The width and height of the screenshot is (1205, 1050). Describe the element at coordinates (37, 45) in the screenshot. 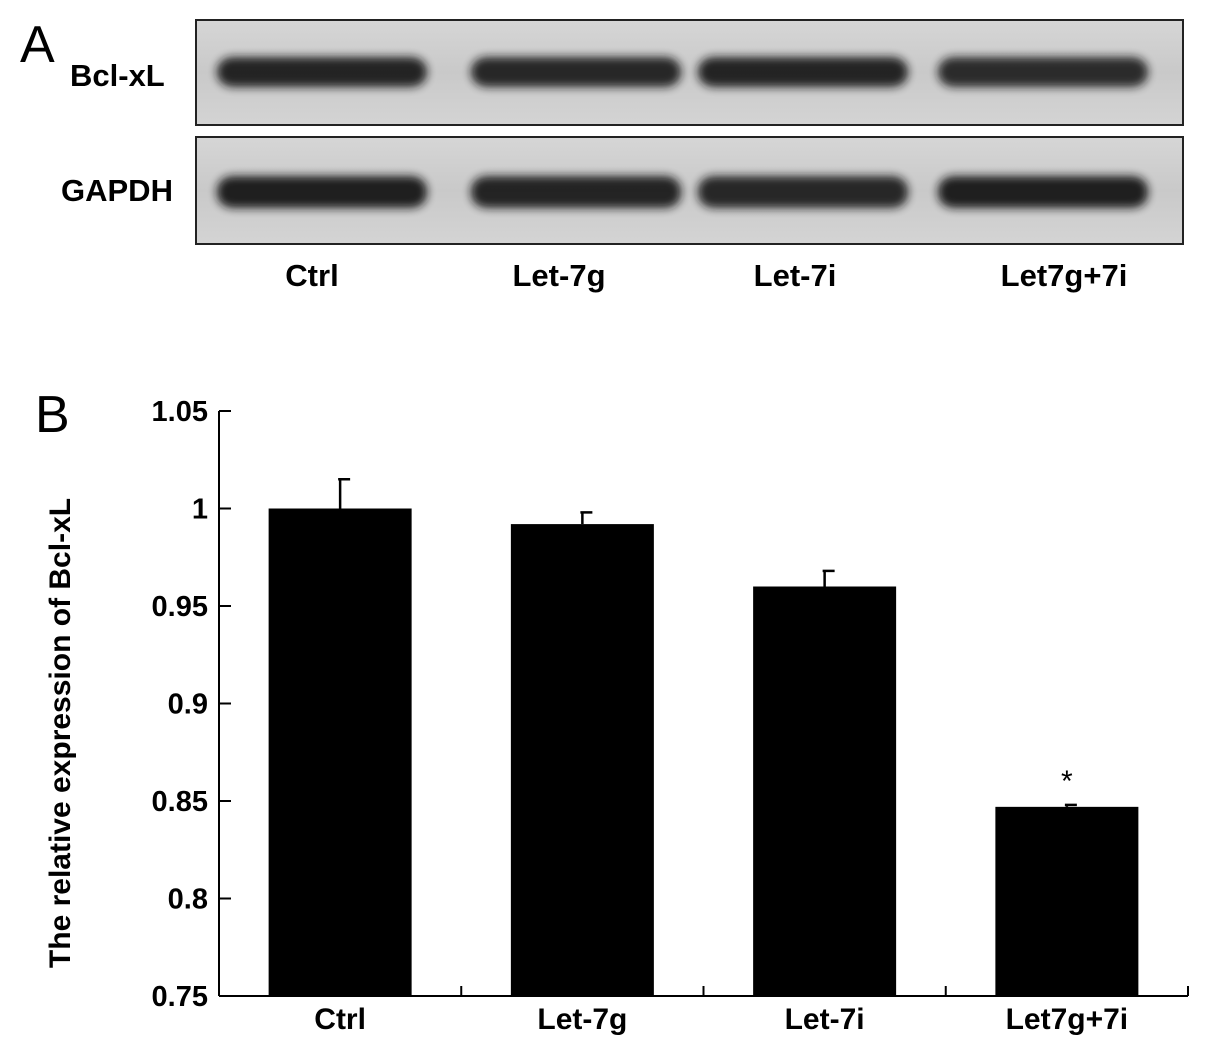

I see `panel-a-letter: A` at that location.